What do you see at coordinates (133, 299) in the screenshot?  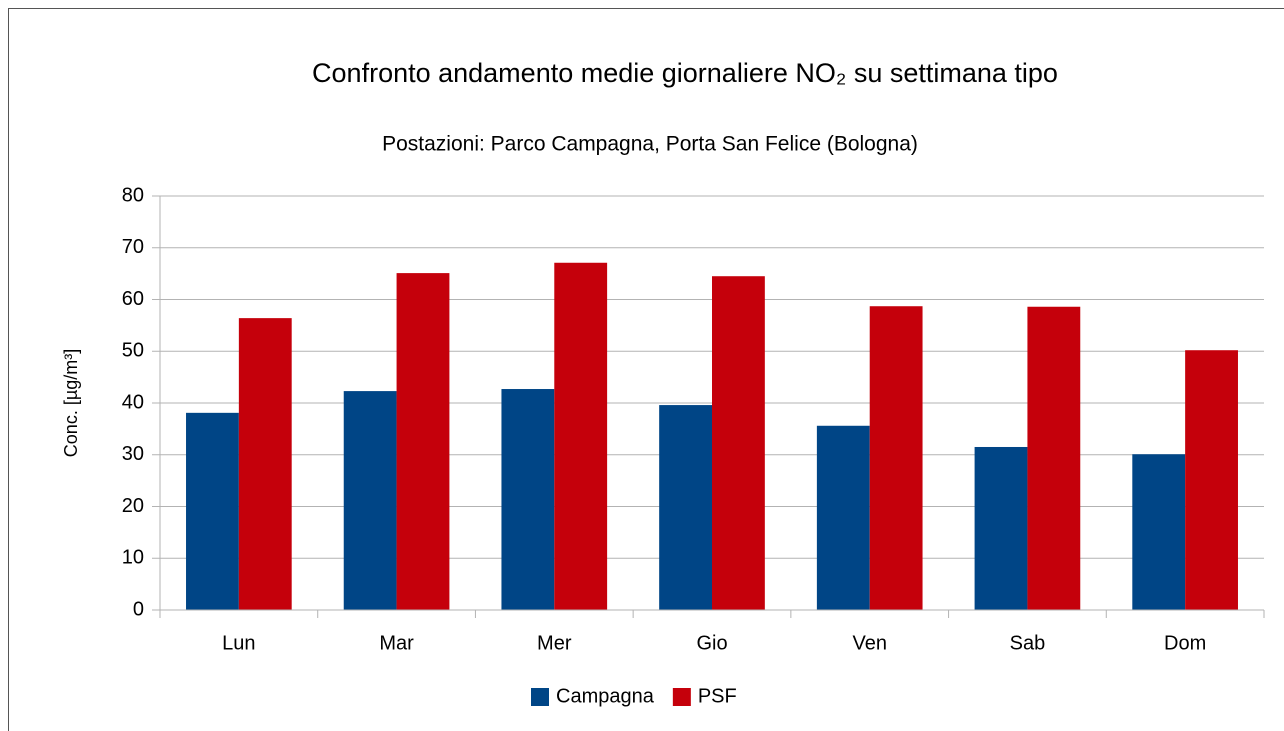 I see `y-tick-label: 60` at bounding box center [133, 299].